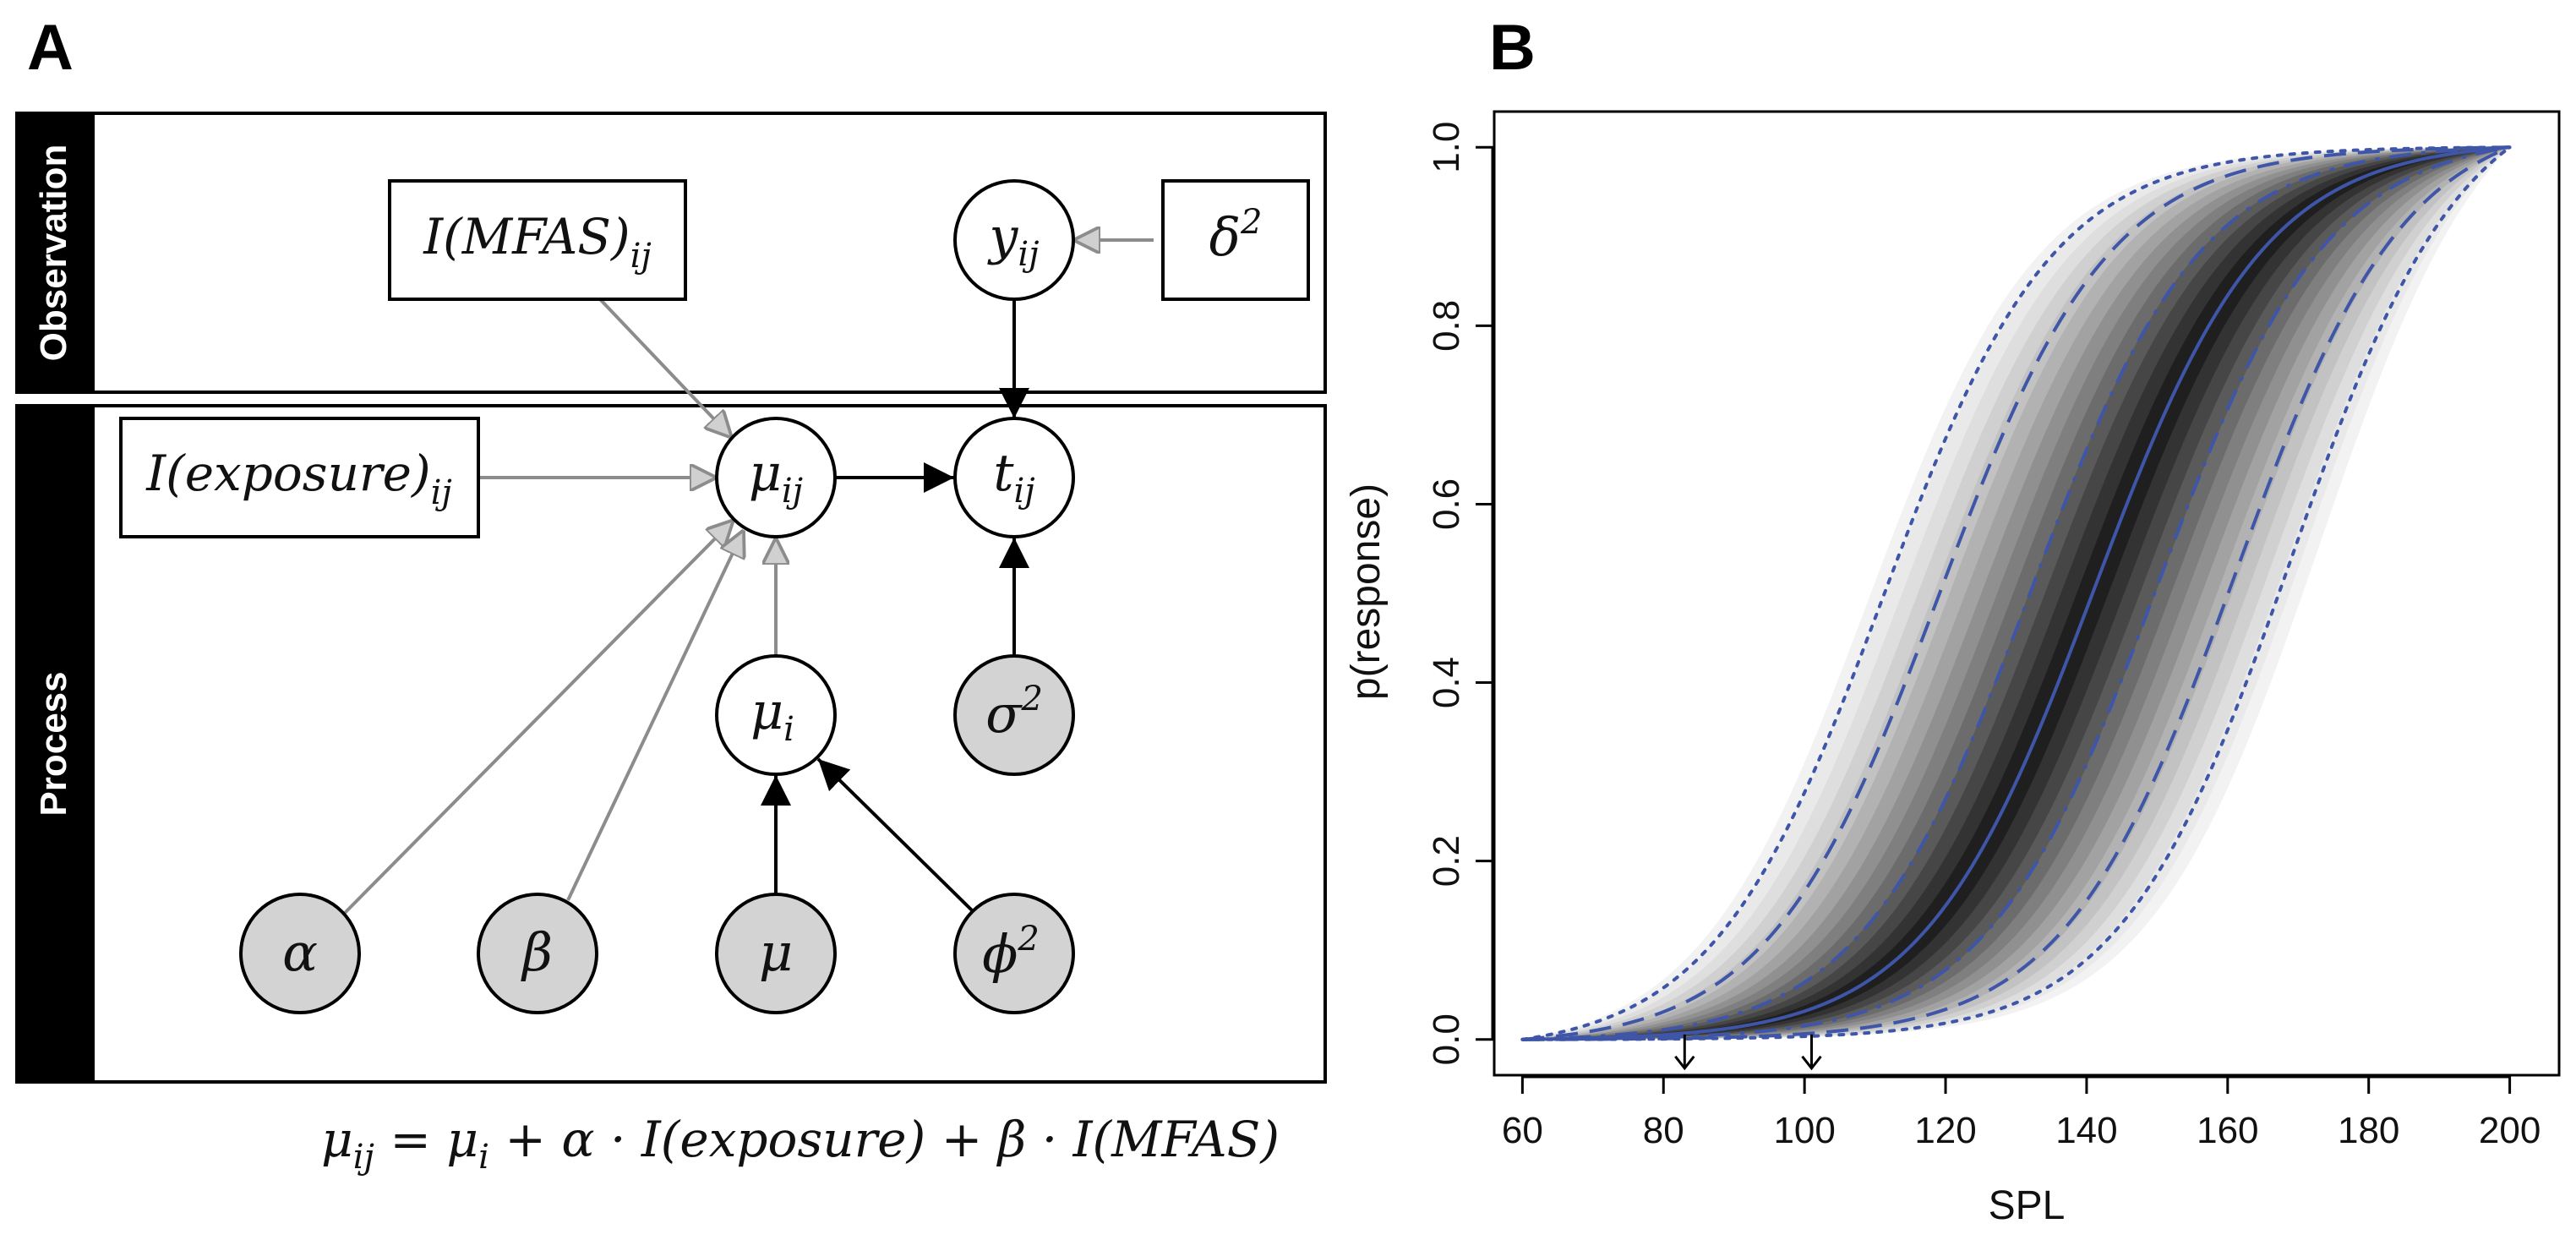 The height and width of the screenshot is (1240, 2576). I want to click on svg-text: δ2, so click(1236, 235).